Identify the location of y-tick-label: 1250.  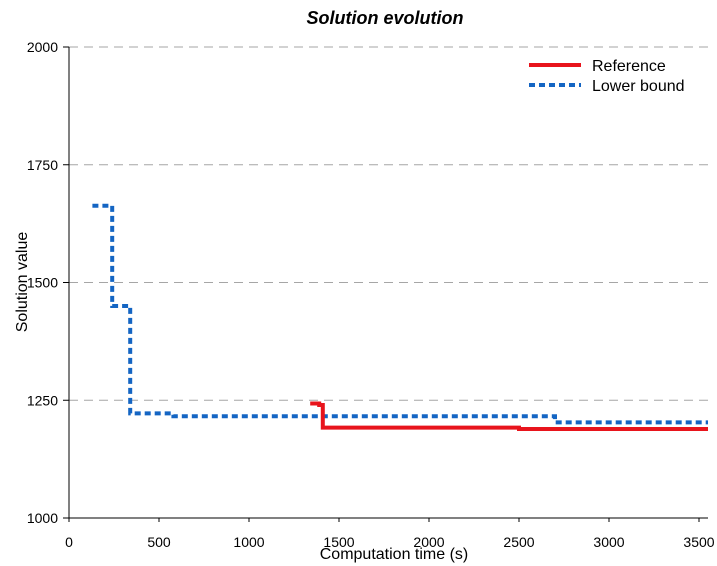
(42, 400).